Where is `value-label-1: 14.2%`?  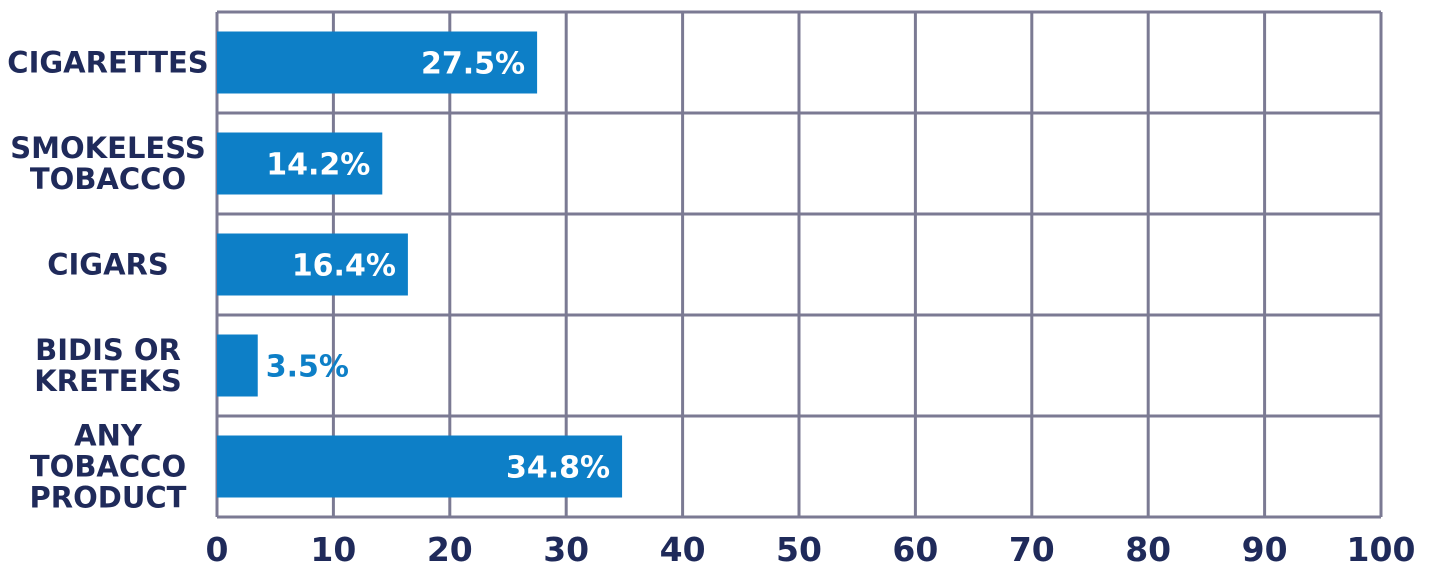
value-label-1: 14.2% is located at coordinates (318, 165).